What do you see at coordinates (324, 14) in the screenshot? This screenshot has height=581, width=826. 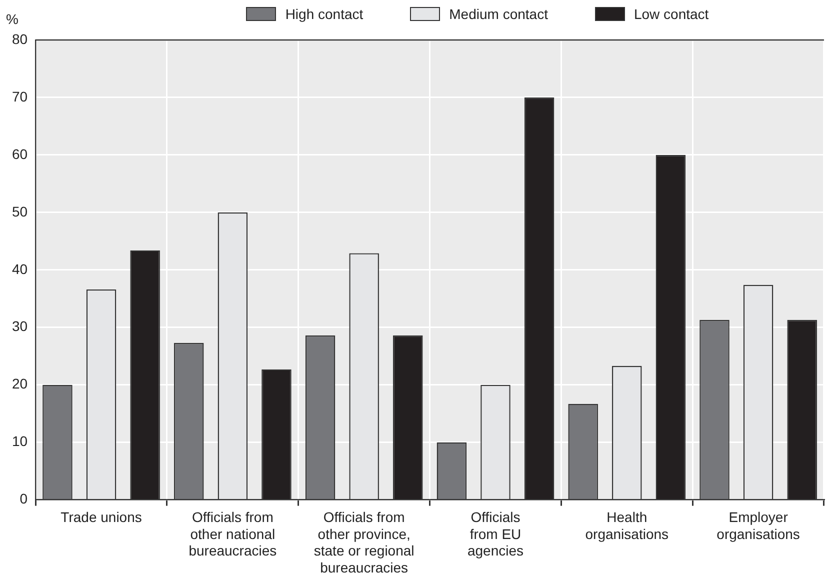 I see `legend-label: High contact` at bounding box center [324, 14].